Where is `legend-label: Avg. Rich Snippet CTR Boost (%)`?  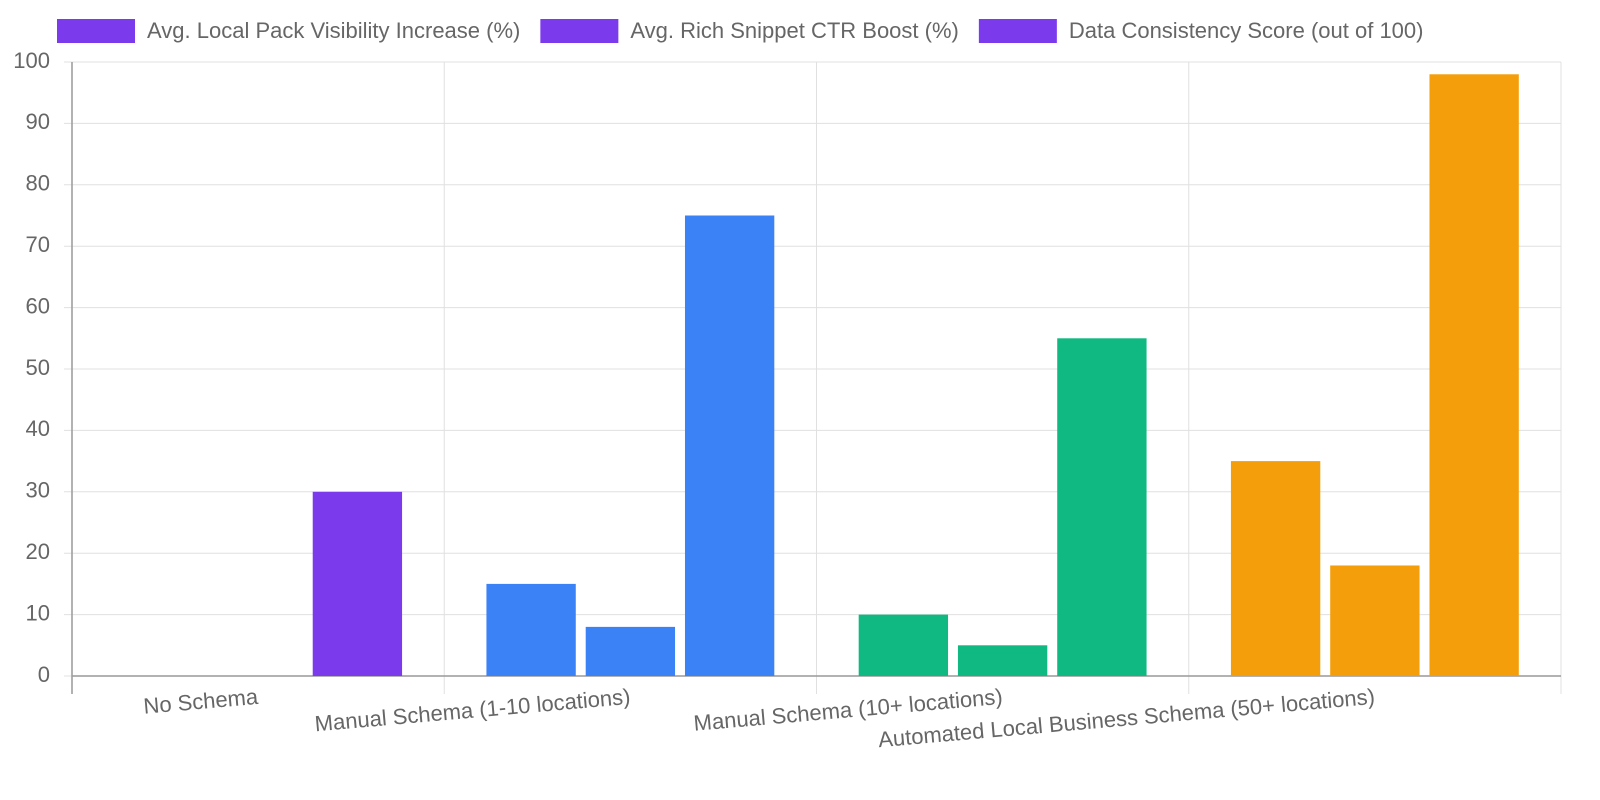
legend-label: Avg. Rich Snippet CTR Boost (%) is located at coordinates (794, 30).